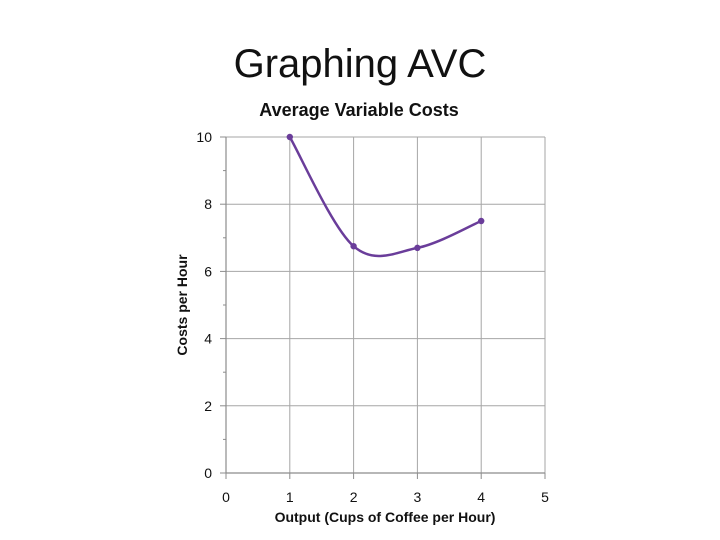 This screenshot has height=540, width=720. Describe the element at coordinates (385, 517) in the screenshot. I see `x-axis-label: Output (Cups of Coffee per Hour)` at that location.